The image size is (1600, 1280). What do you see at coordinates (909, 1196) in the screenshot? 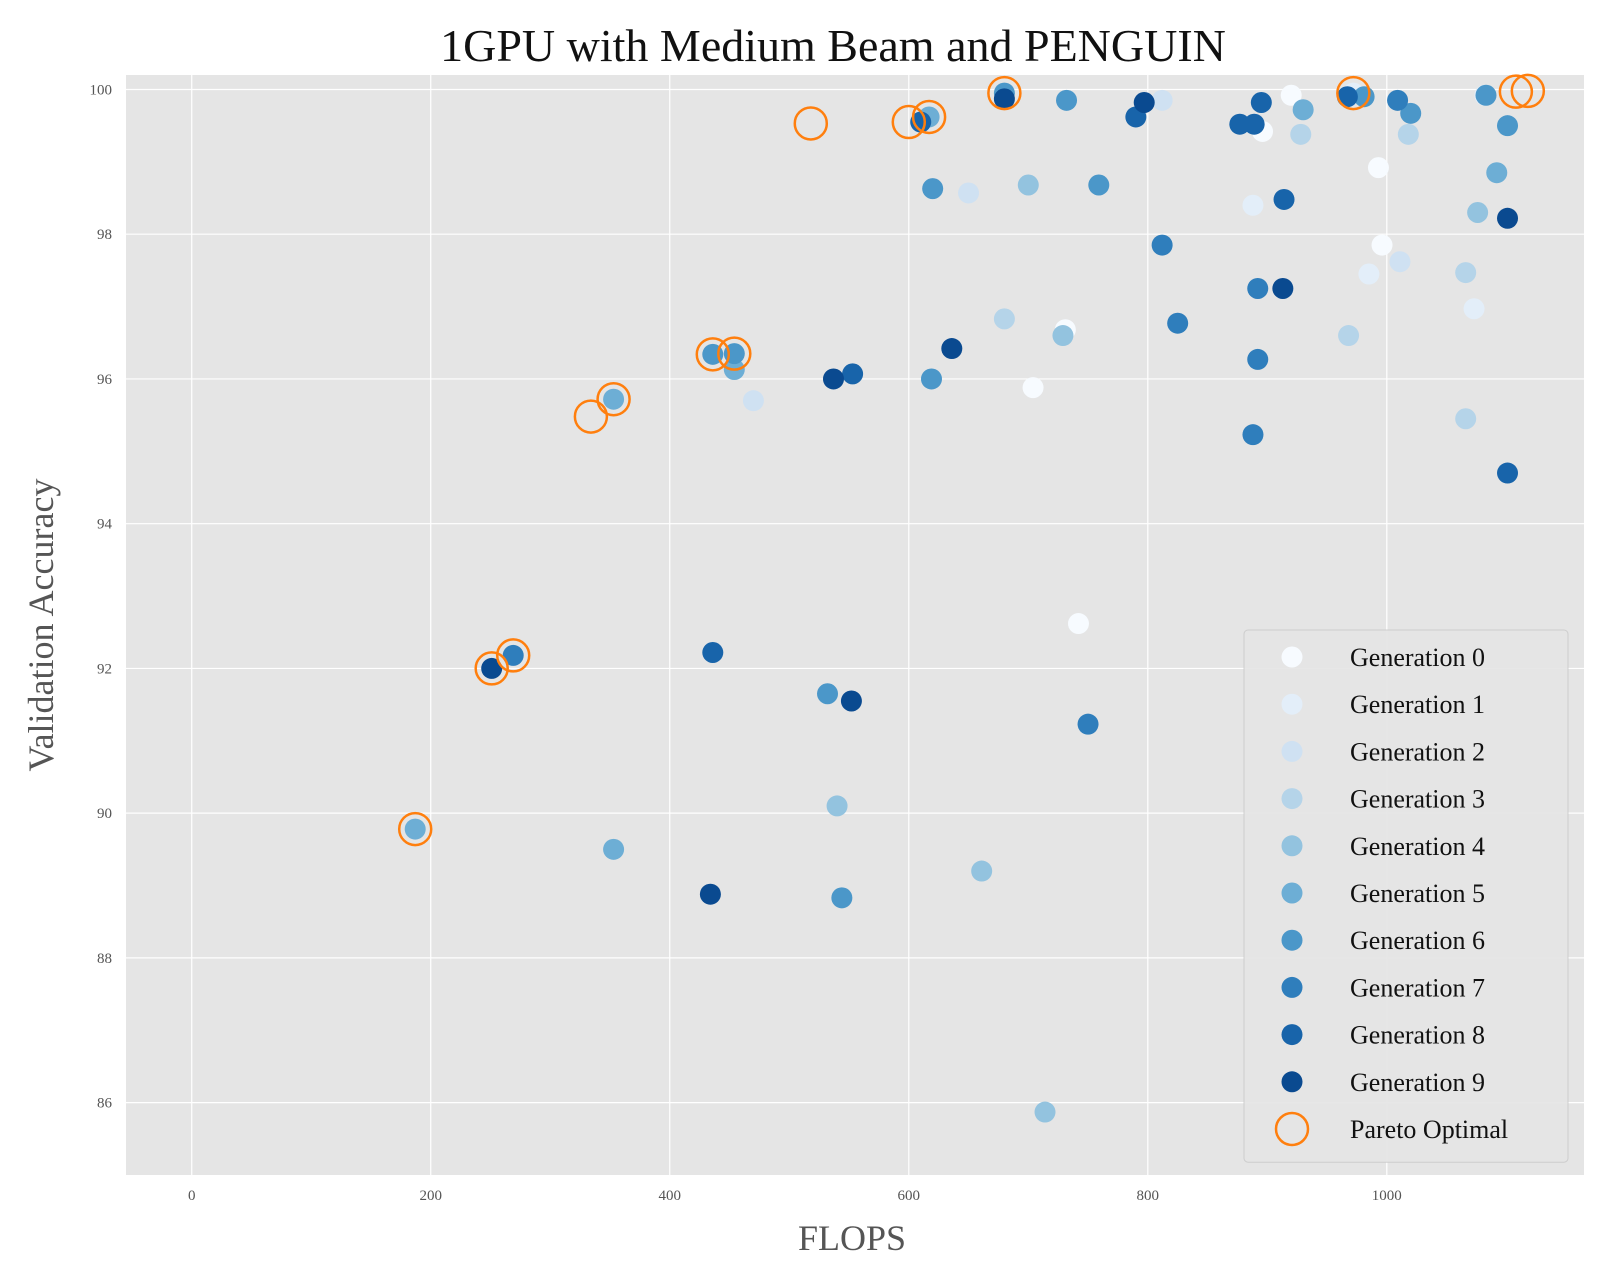
I see `x-tick-label: 600` at bounding box center [909, 1196].